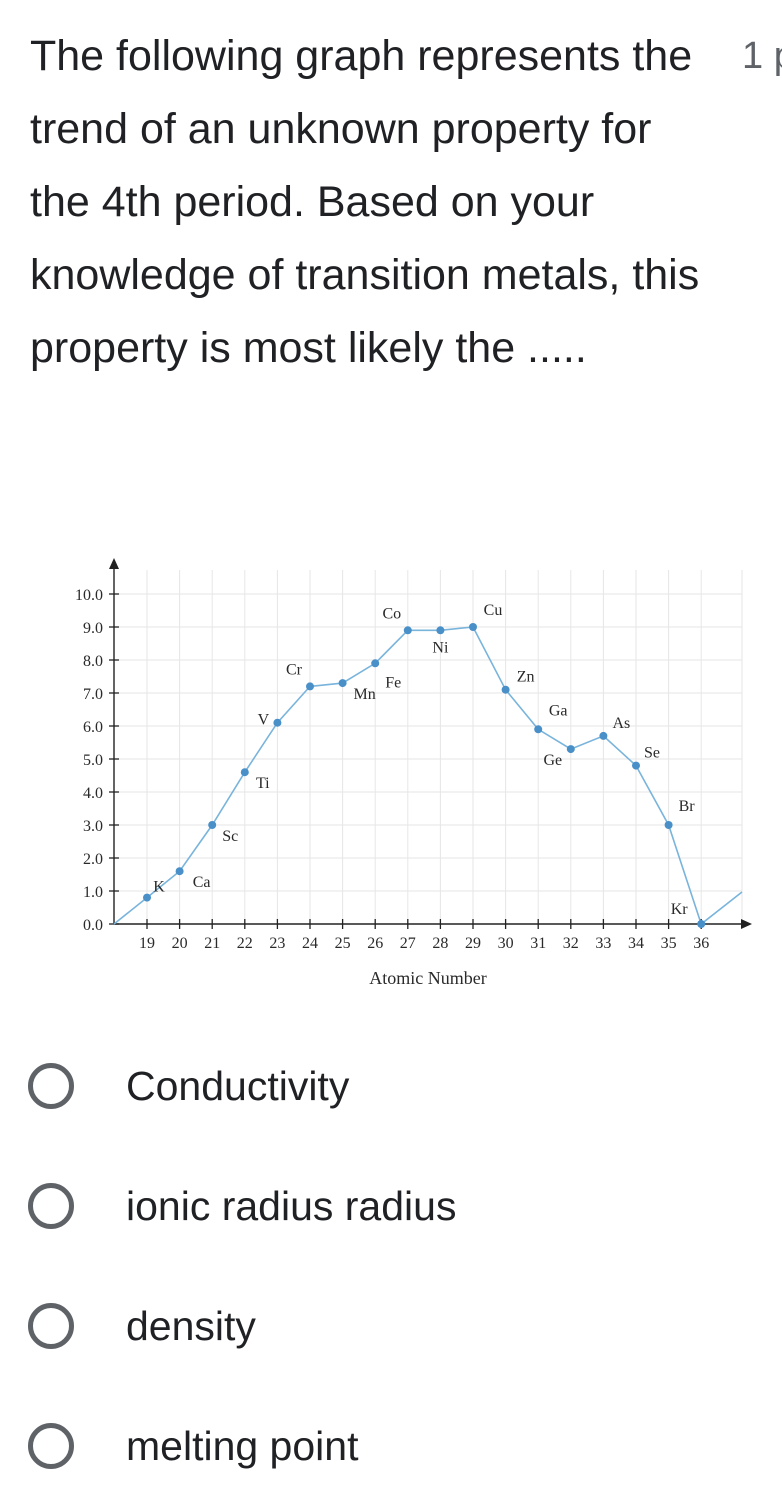 Image resolution: width=782 pixels, height=1498 pixels. What do you see at coordinates (391, 1088) in the screenshot?
I see `option-conductivity: Conductivity` at bounding box center [391, 1088].